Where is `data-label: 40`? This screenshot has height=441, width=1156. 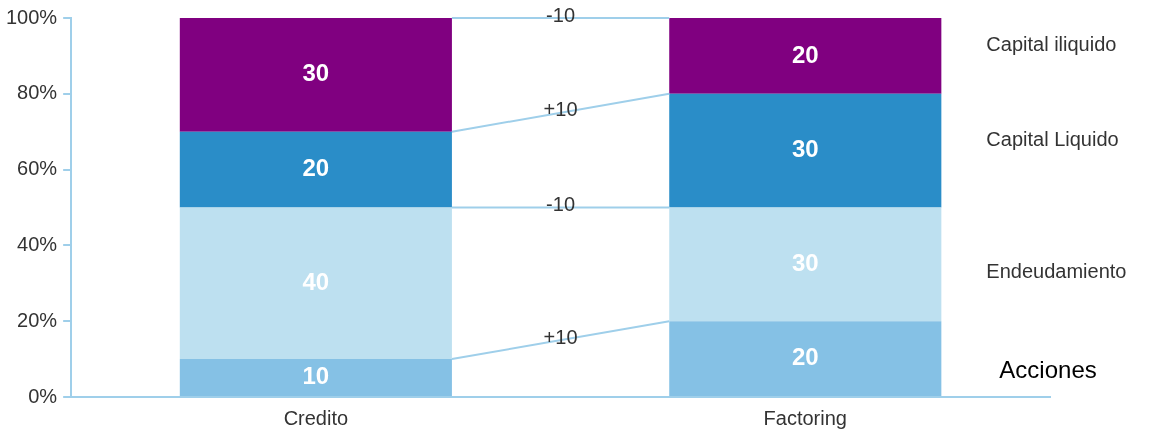
data-label: 40 is located at coordinates (316, 281).